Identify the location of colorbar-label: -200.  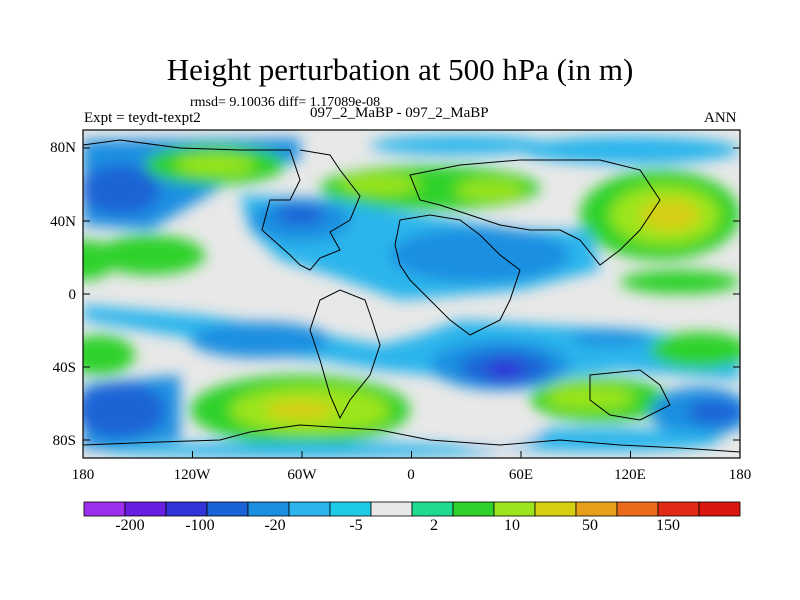
(130, 525).